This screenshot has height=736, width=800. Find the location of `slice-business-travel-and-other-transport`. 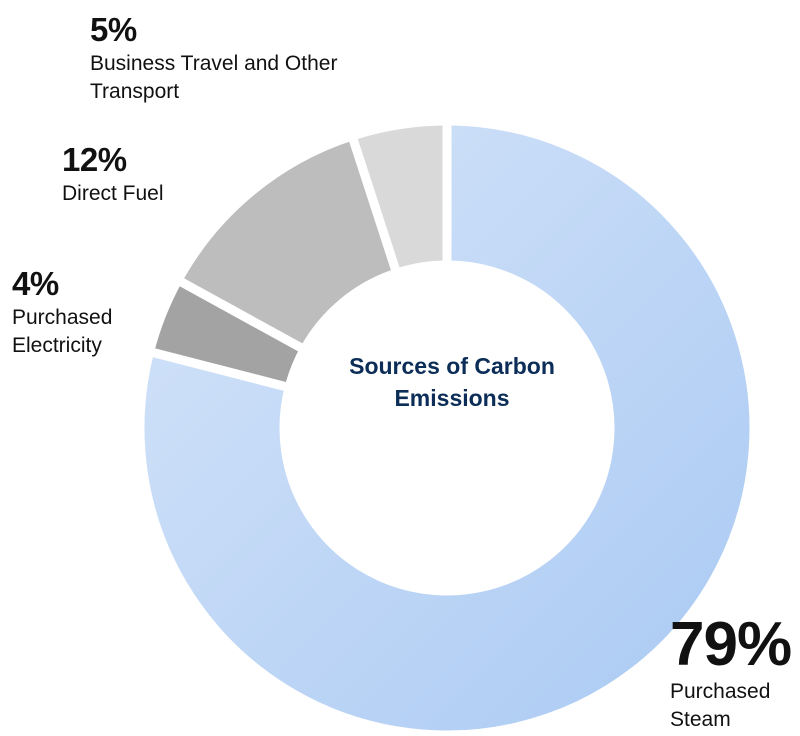

slice-business-travel-and-other-transport is located at coordinates (399, 197).